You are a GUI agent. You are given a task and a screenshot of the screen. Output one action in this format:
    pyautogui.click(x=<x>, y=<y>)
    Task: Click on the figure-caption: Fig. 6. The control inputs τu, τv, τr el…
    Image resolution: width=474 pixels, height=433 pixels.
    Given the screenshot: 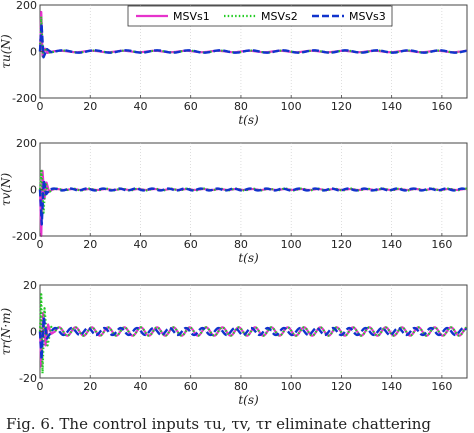 What is the action you would take?
    pyautogui.click(x=219, y=424)
    